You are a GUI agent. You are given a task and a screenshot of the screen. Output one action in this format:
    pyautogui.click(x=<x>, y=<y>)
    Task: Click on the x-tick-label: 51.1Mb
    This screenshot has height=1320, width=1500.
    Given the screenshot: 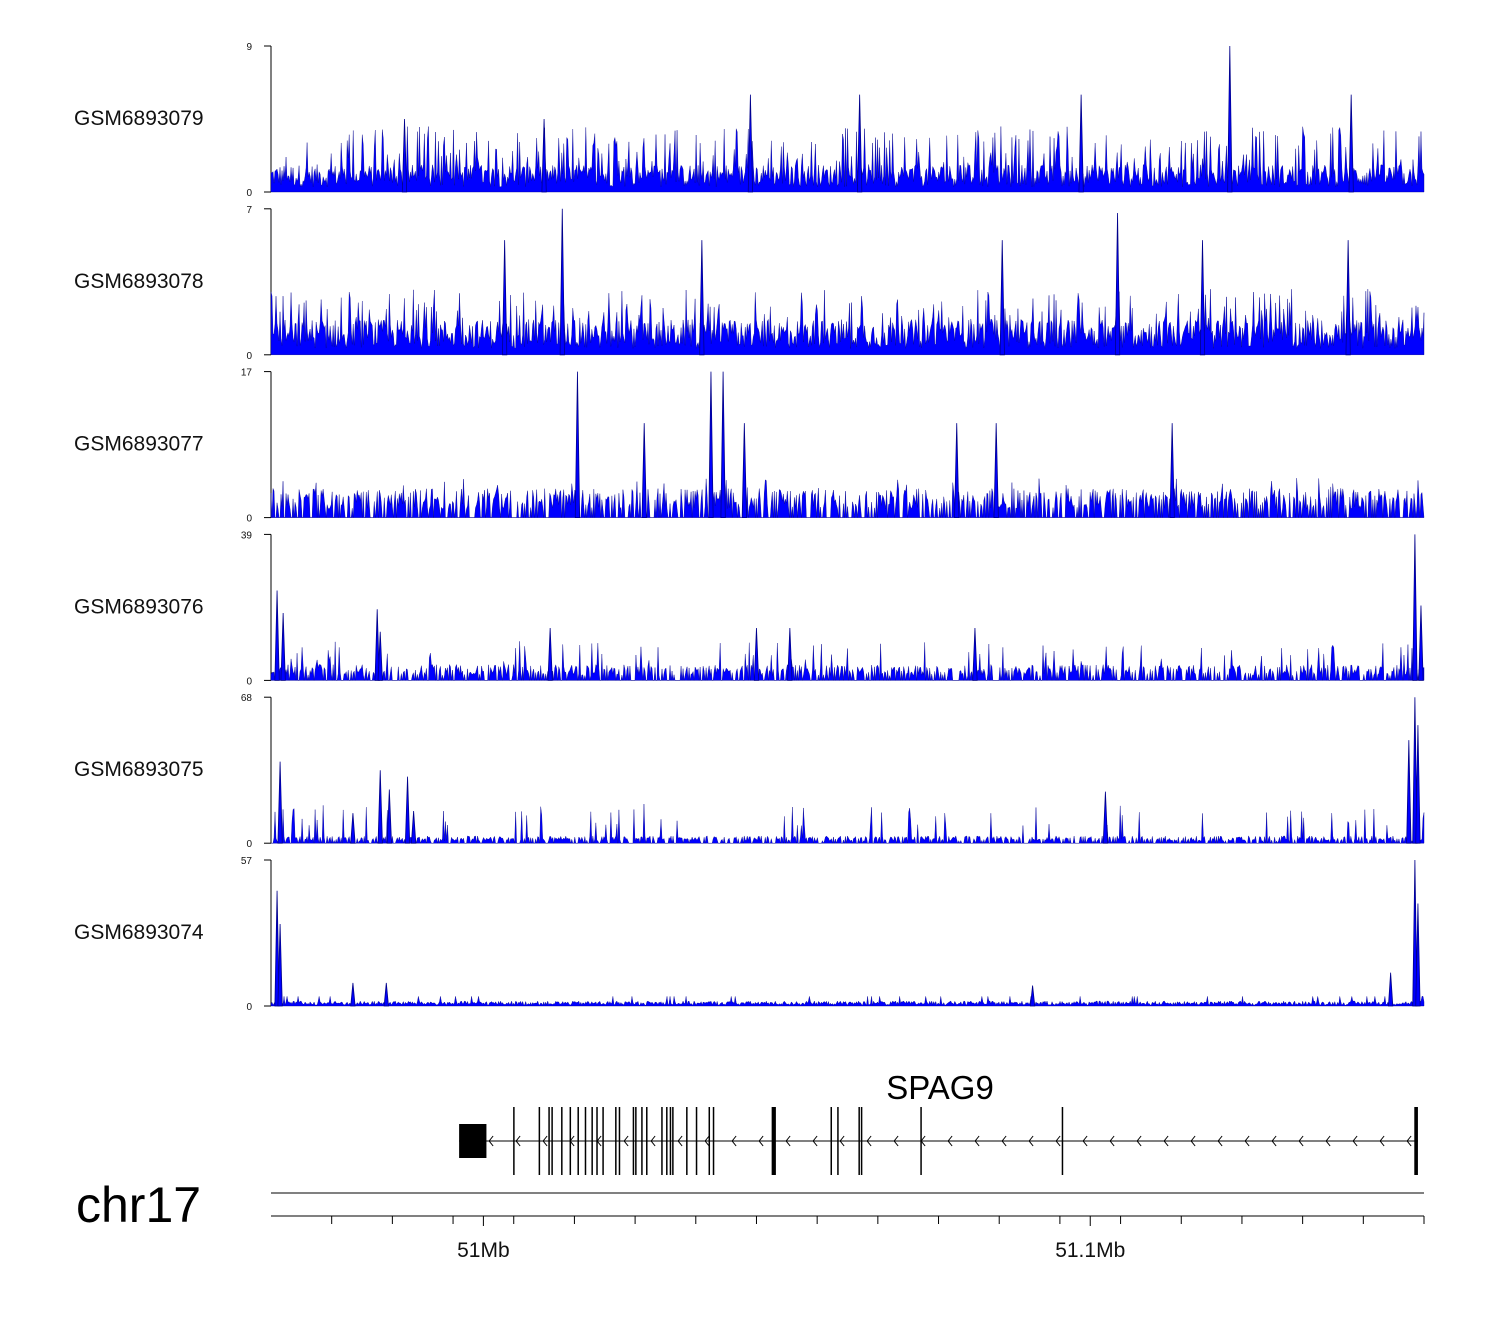 What is the action you would take?
    pyautogui.click(x=1090, y=1250)
    